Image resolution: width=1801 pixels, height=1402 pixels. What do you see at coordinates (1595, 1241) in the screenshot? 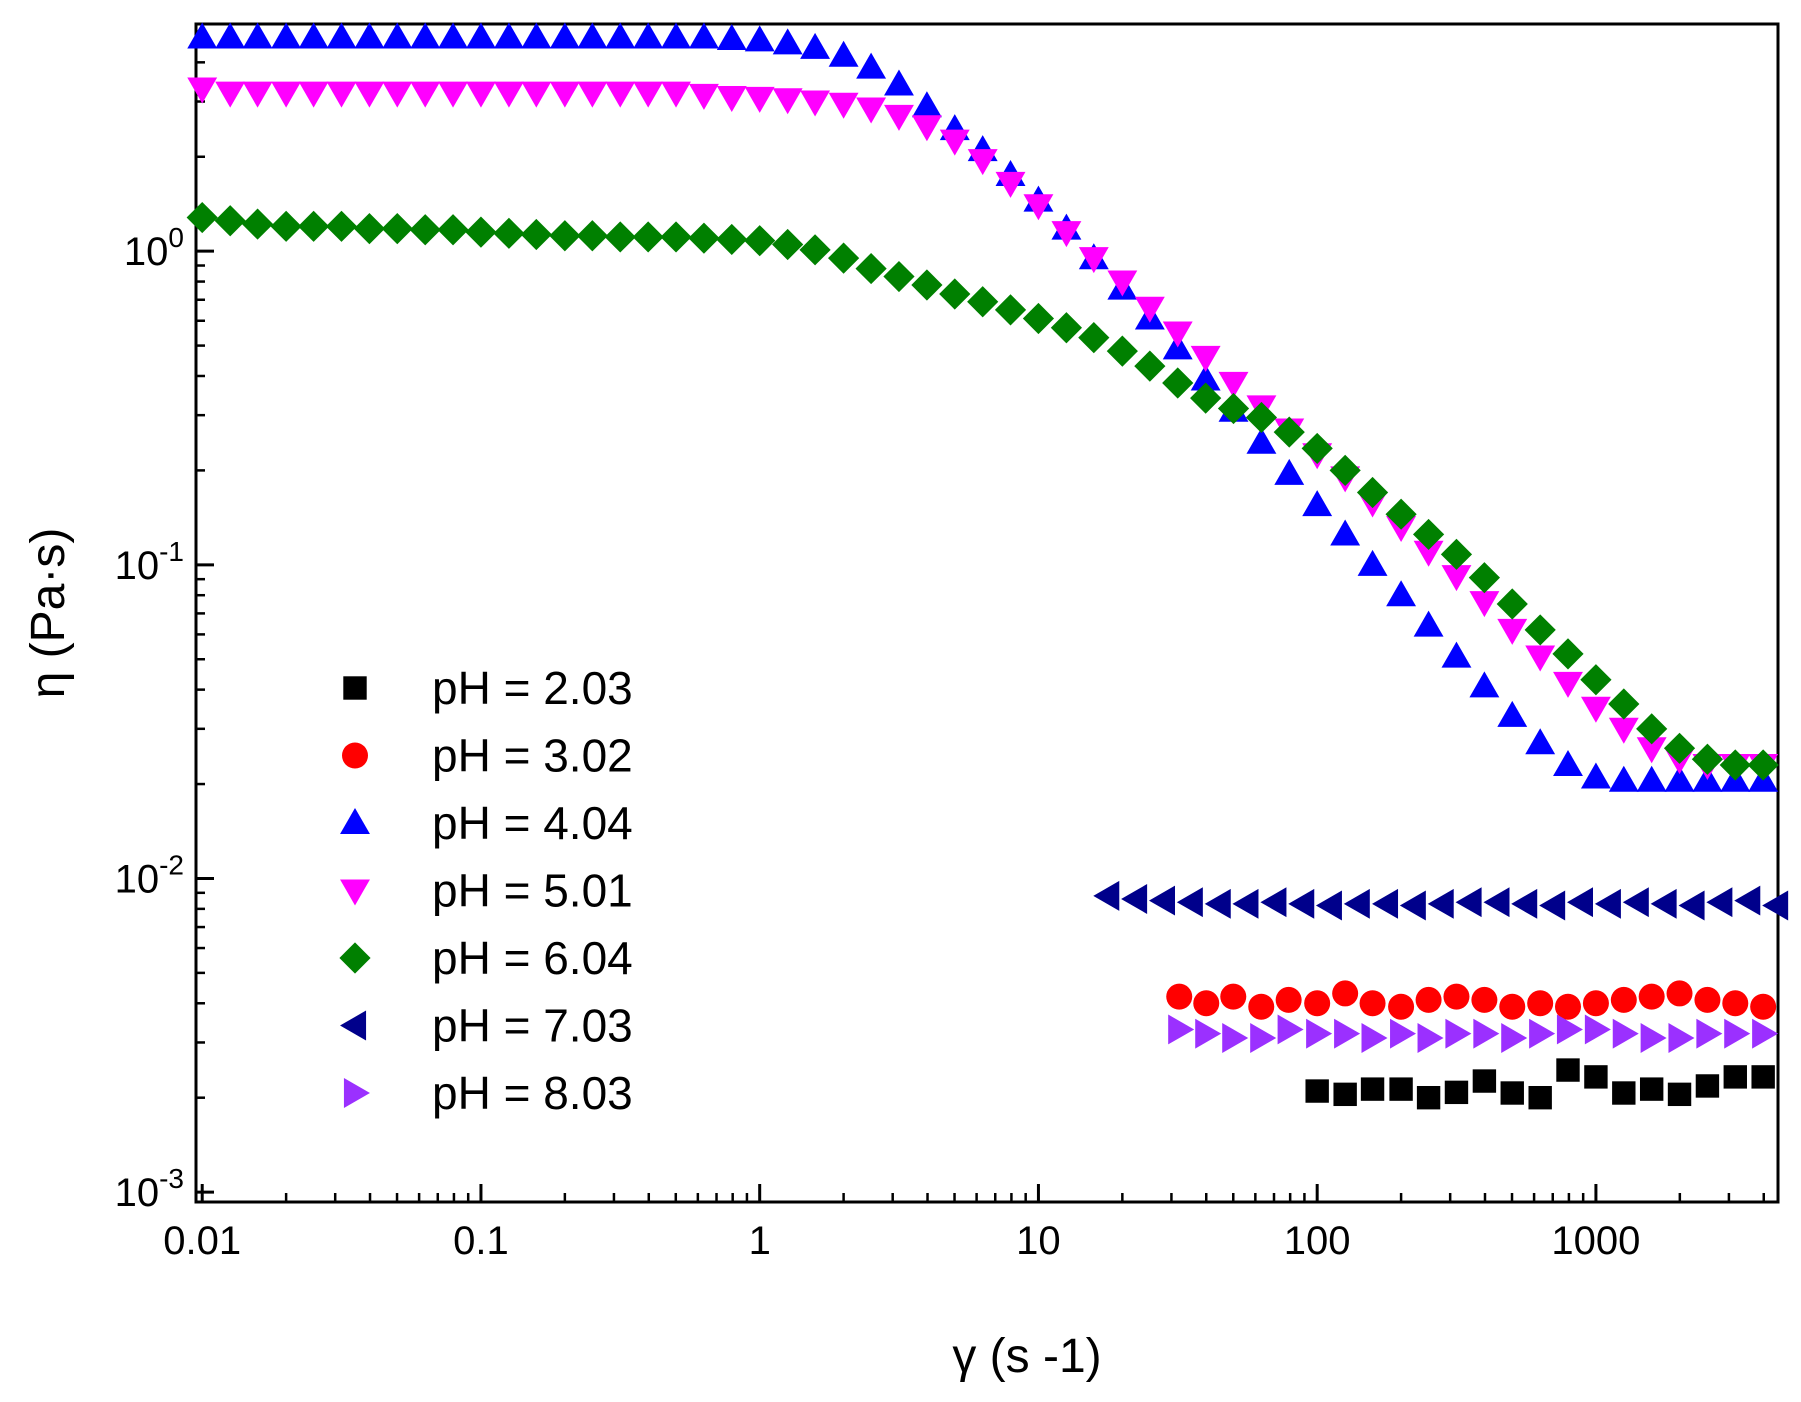
I see `x-tick-label: 1000` at bounding box center [1595, 1241].